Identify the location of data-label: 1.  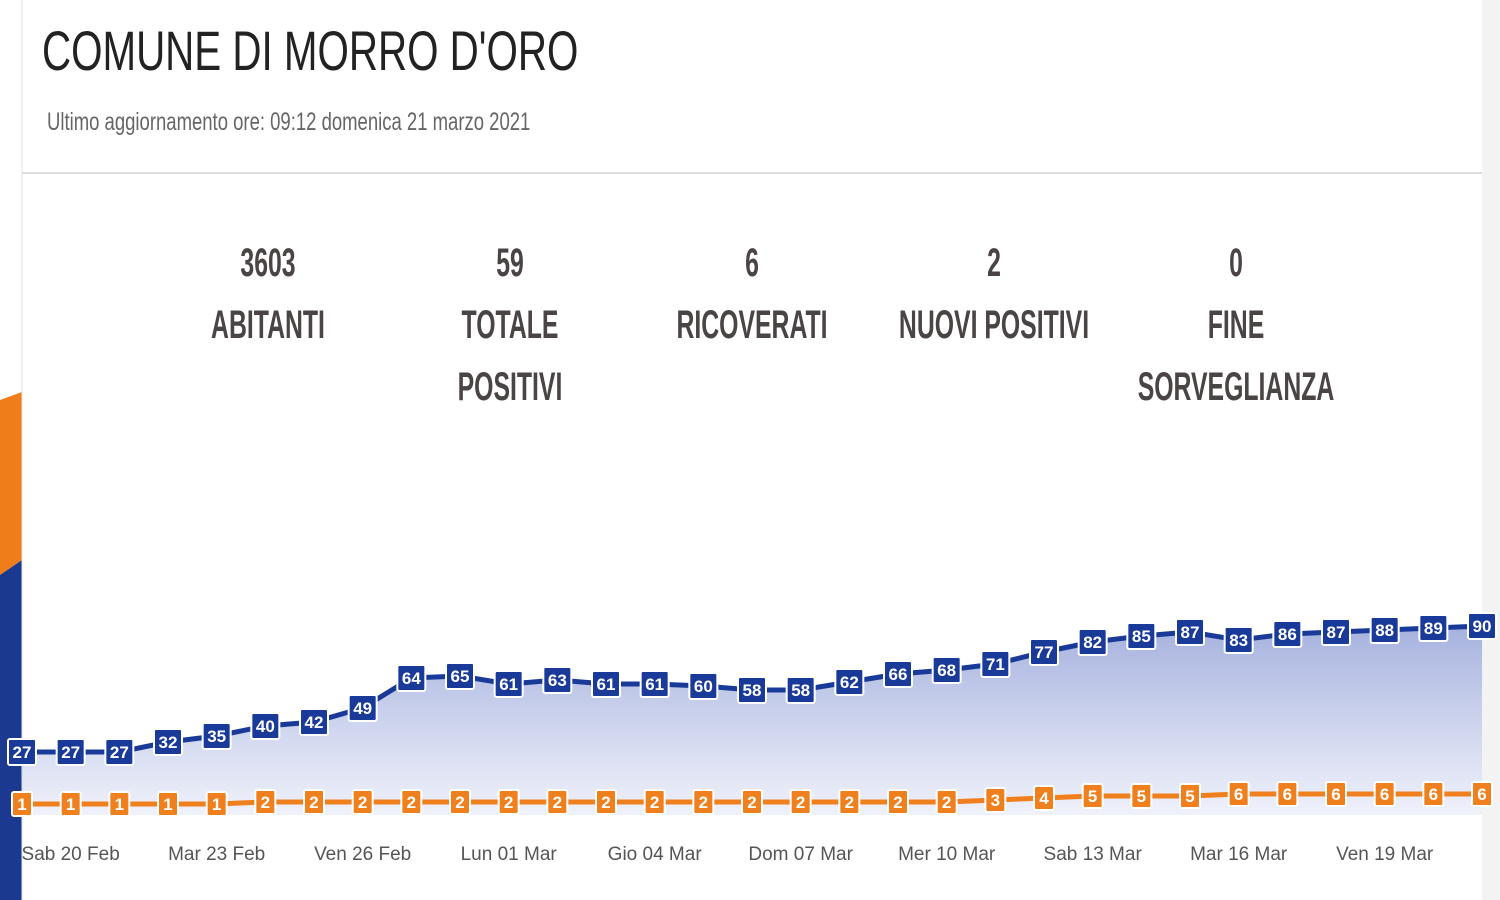
(119, 804).